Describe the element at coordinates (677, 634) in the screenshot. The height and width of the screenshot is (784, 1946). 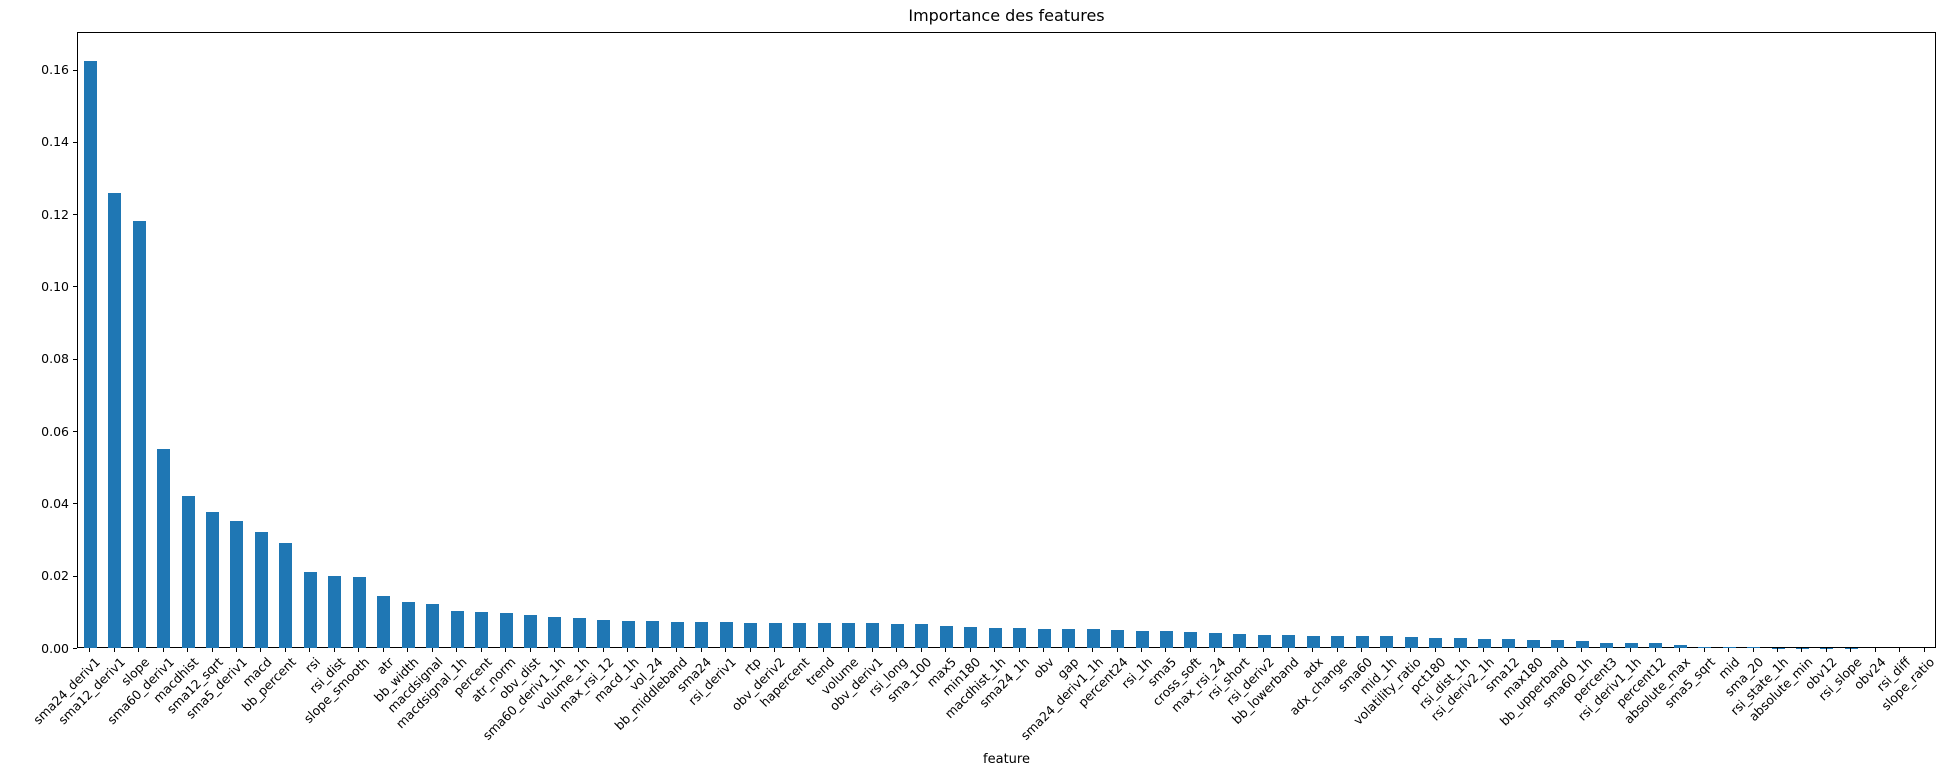
I see `bar-bb_middleband` at that location.